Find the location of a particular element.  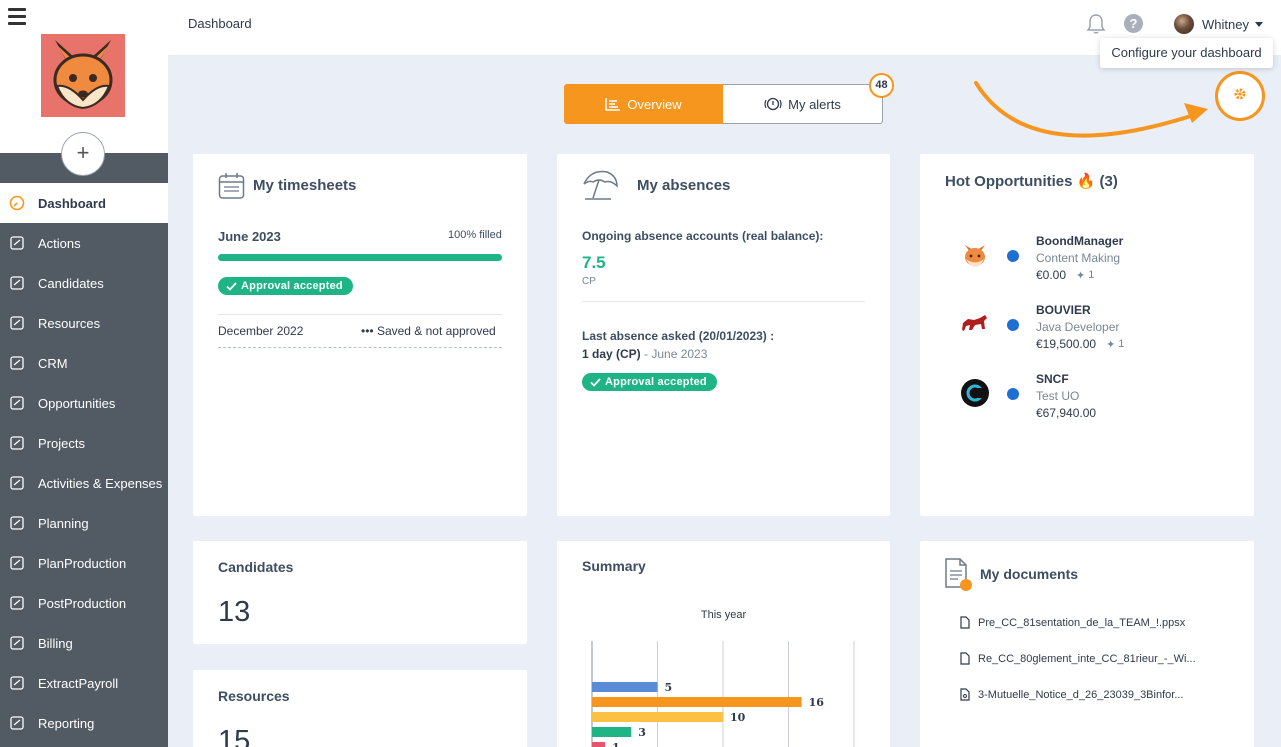

sidebar-item-actions: Actions is located at coordinates (84, 243).